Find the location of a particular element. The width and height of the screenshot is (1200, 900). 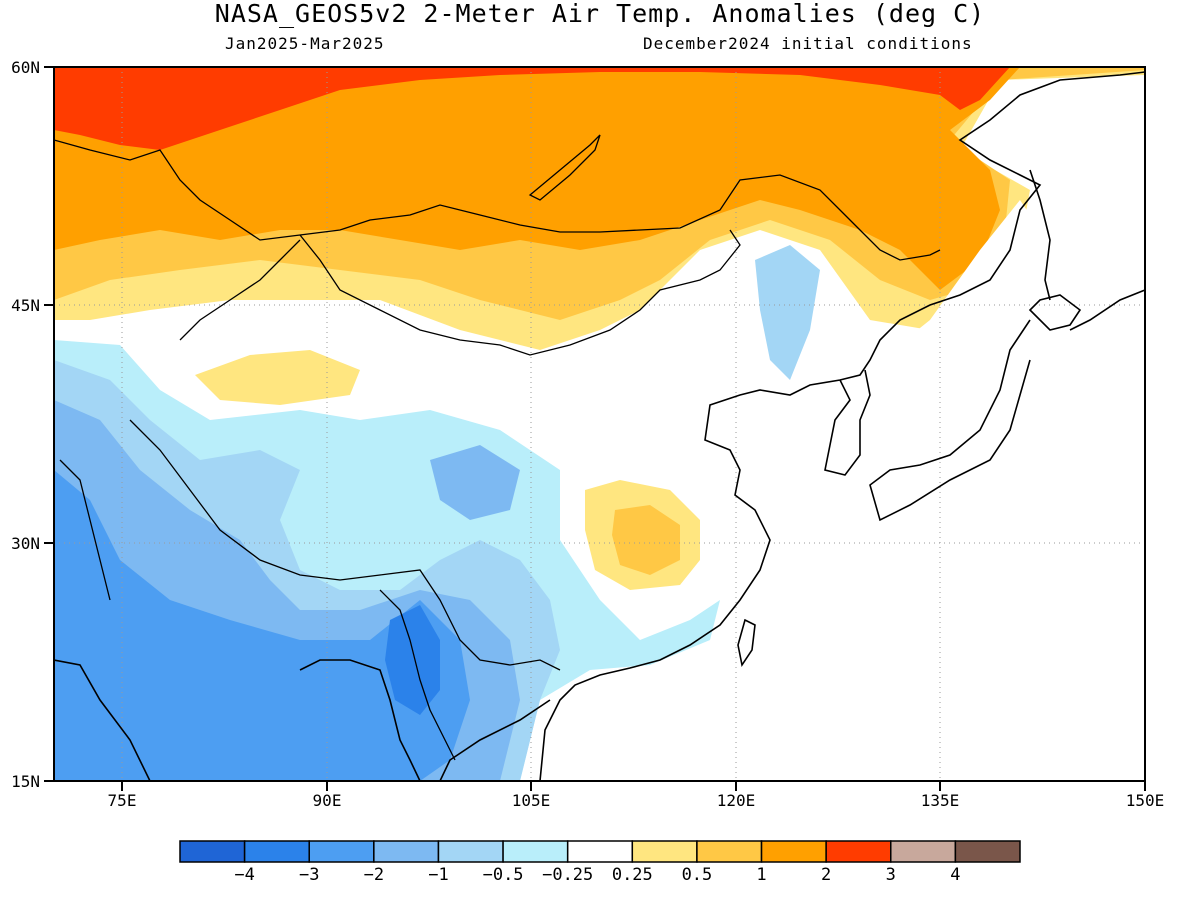

border-myanmar is located at coordinates (417, 675).